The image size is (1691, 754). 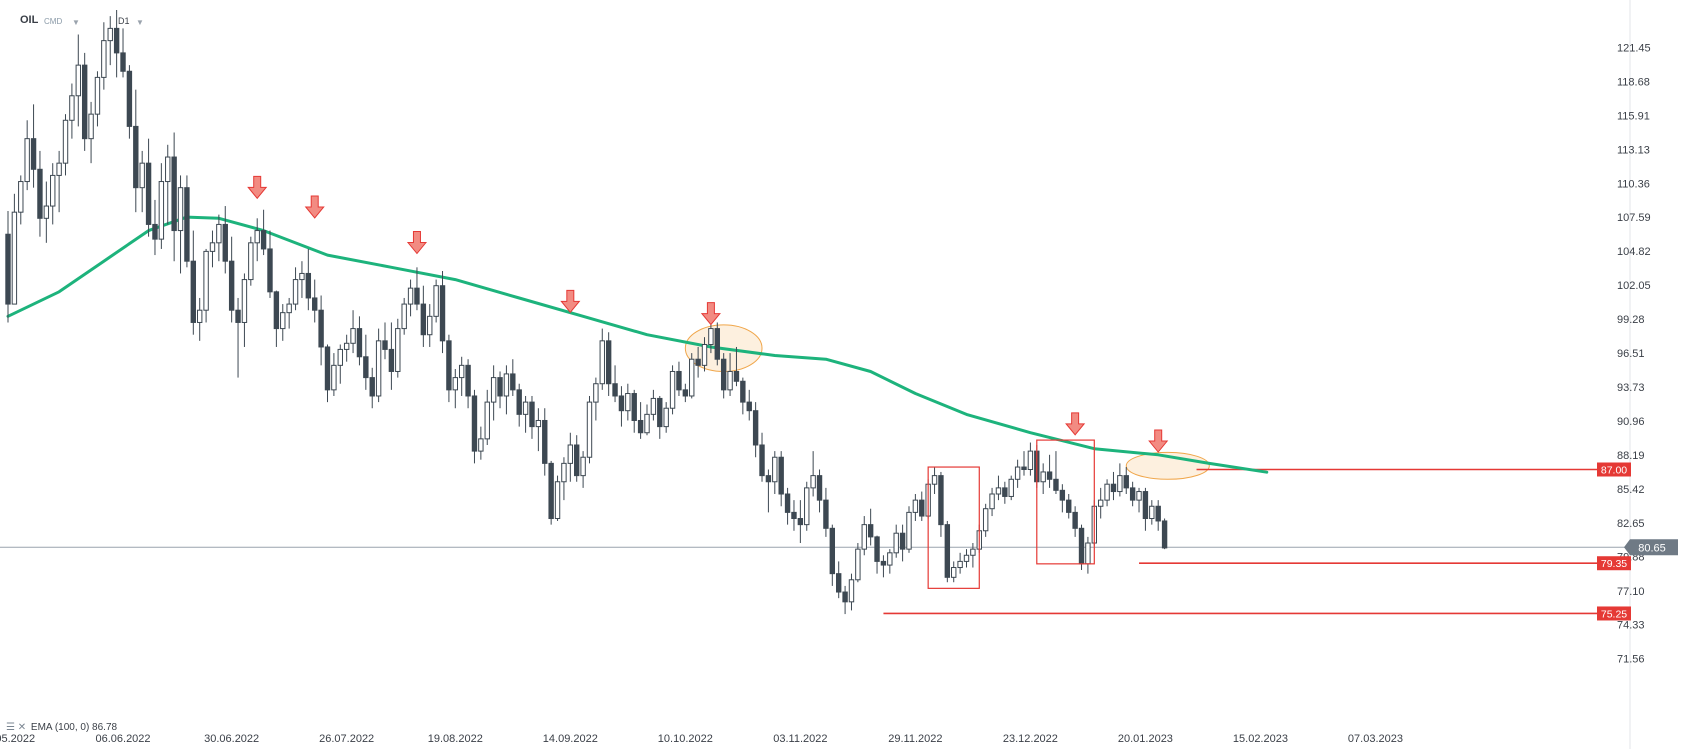 What do you see at coordinates (10, 727) in the screenshot?
I see `settings-icon: ☰` at bounding box center [10, 727].